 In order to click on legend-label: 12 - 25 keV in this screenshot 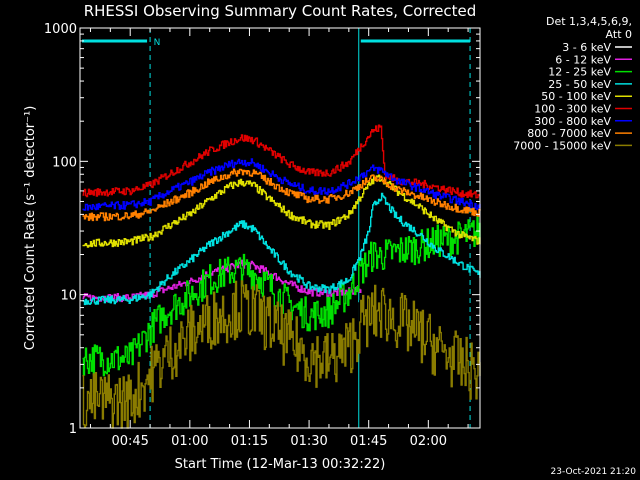, I will do `click(579, 72)`.